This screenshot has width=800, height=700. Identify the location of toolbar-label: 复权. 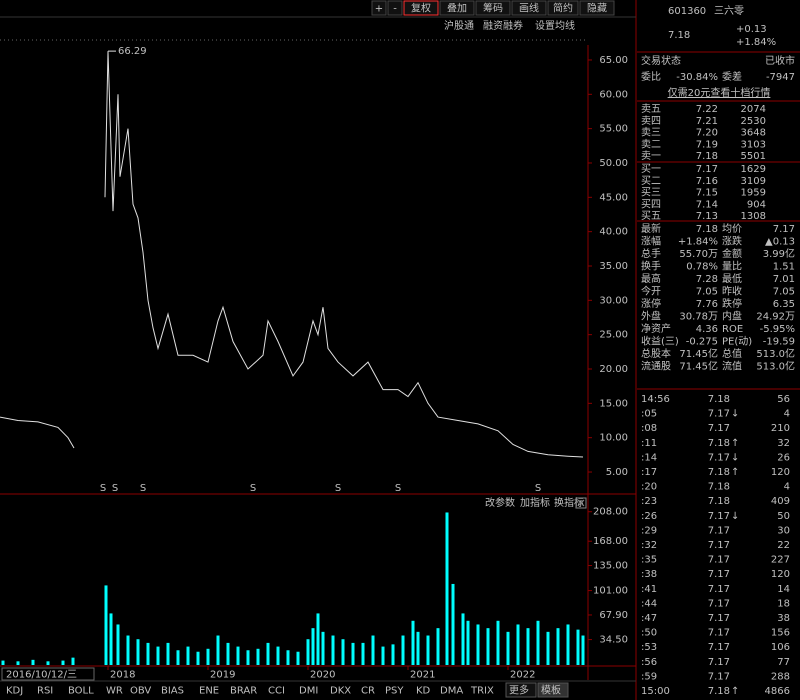
(421, 8).